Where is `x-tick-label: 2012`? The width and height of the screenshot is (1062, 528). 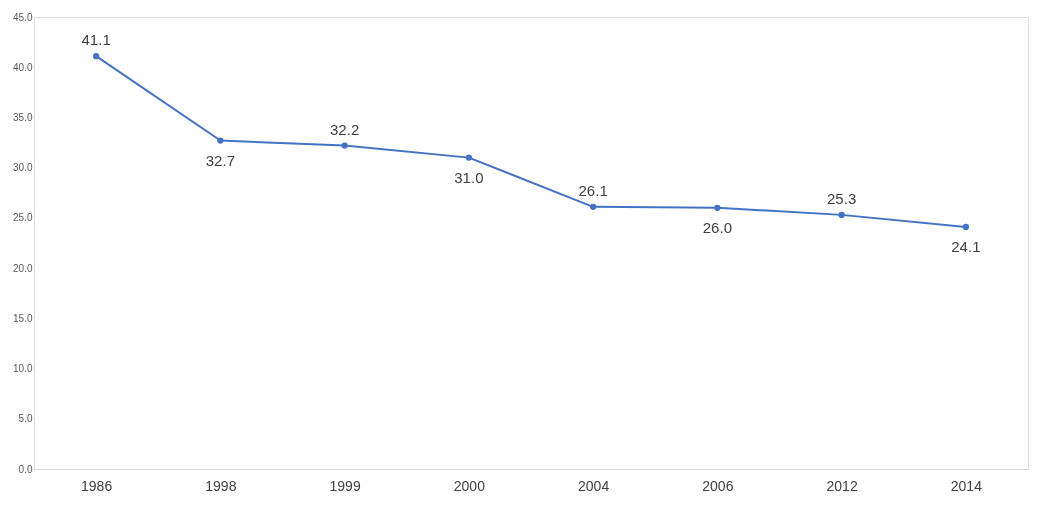 x-tick-label: 2012 is located at coordinates (842, 485).